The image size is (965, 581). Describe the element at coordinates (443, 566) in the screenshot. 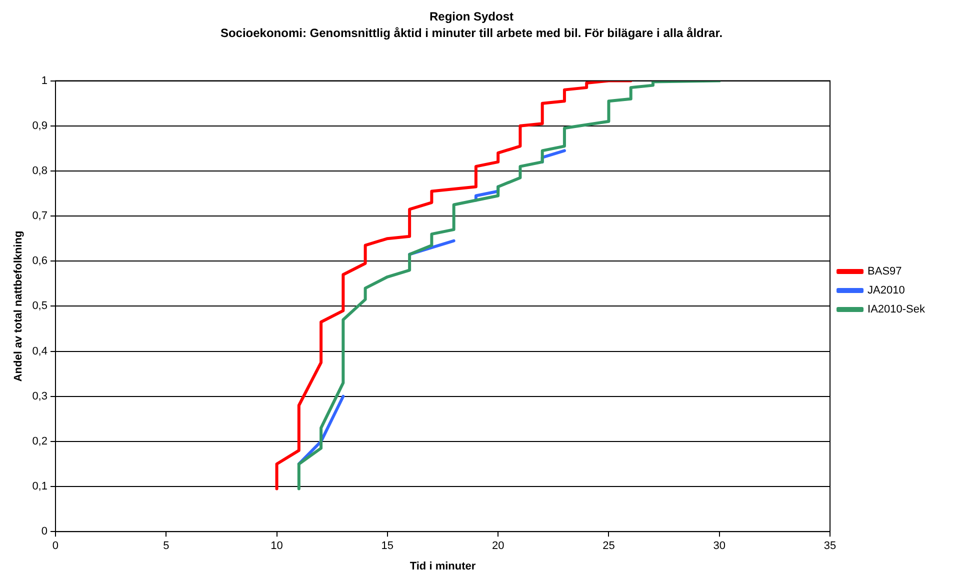

I see `x-axis-title: Tid i minuter` at that location.